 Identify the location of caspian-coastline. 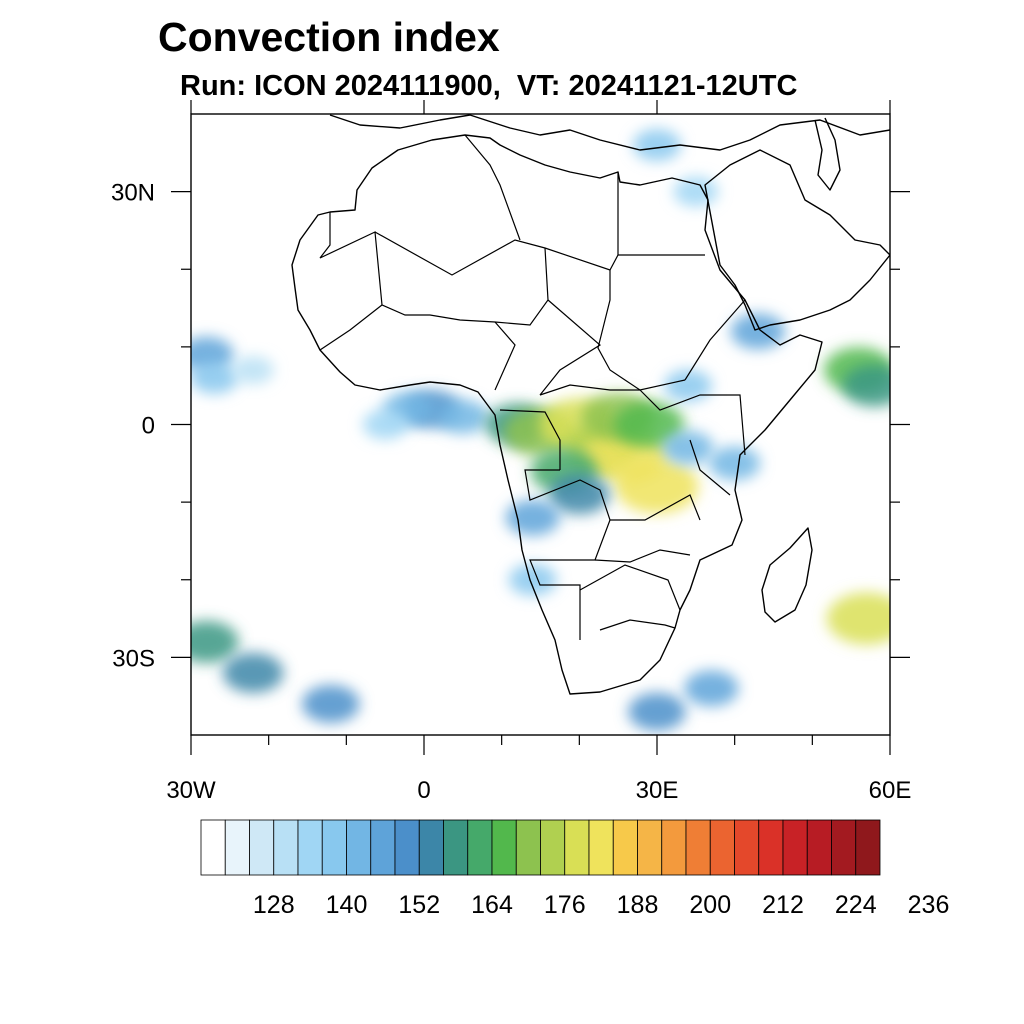
(827, 154).